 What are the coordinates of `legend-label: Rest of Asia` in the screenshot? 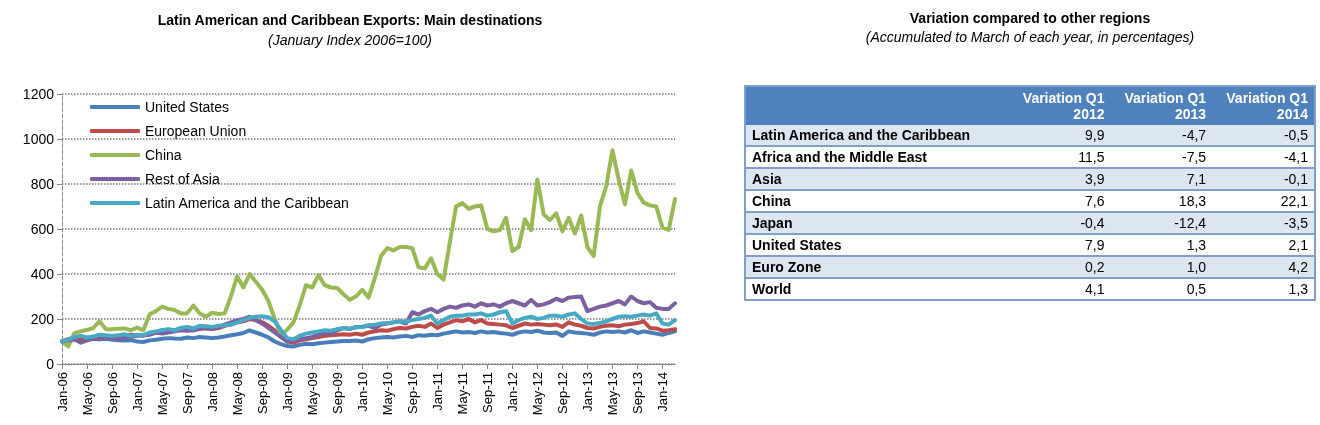 It's located at (182, 179).